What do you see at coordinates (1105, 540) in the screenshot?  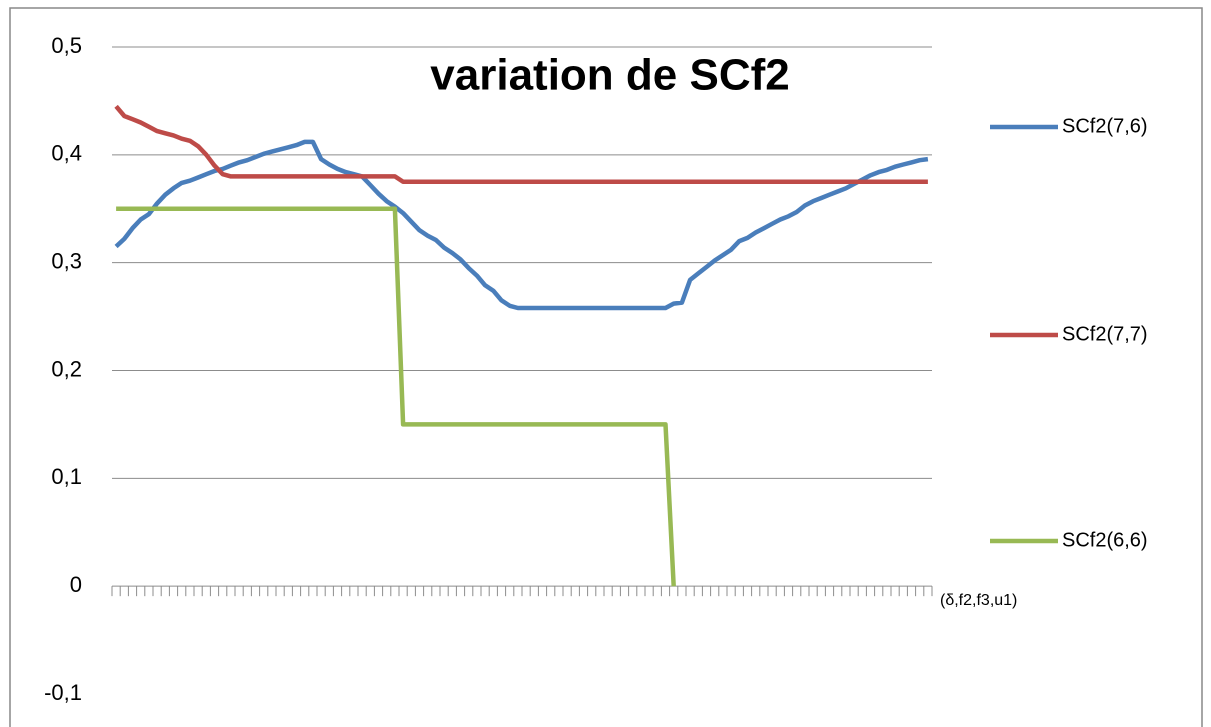 I see `legend-label: SCf2(6,6)` at bounding box center [1105, 540].